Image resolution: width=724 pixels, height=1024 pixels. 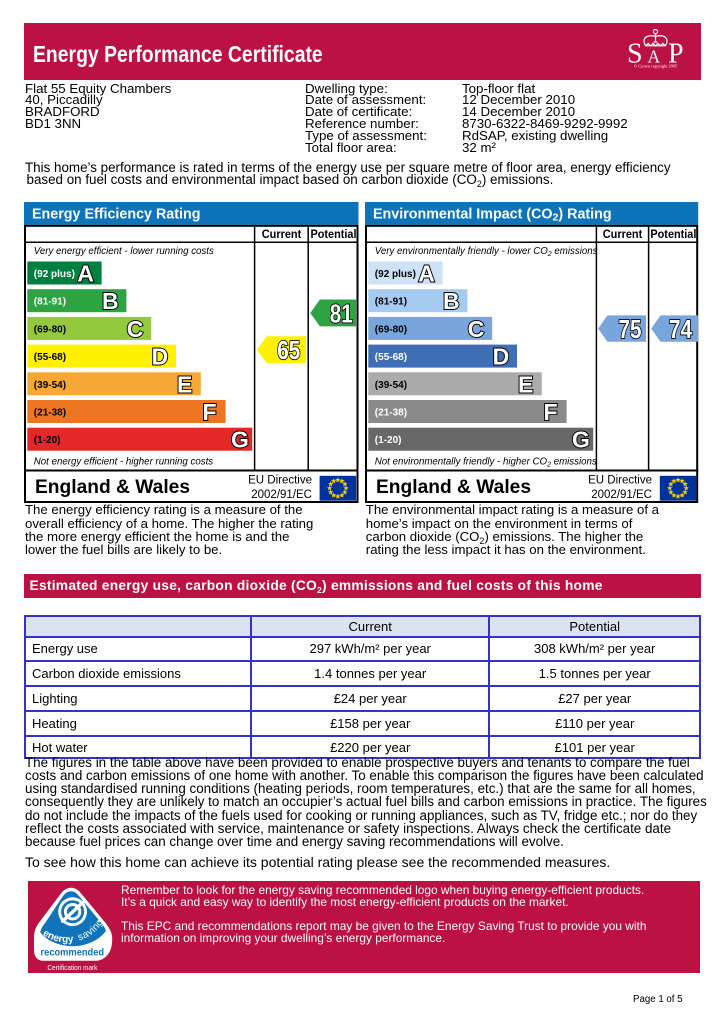 I want to click on svg-text: © Crown copyright 2005, so click(x=655, y=66).